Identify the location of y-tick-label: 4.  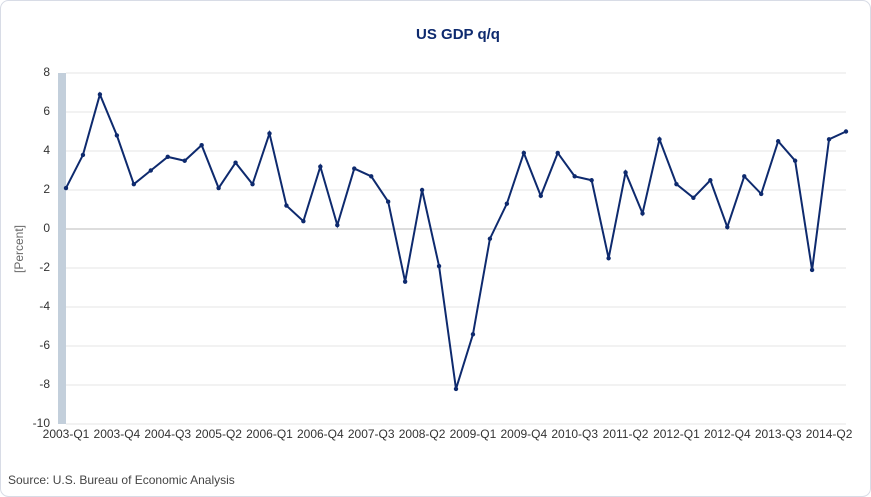
(46, 150).